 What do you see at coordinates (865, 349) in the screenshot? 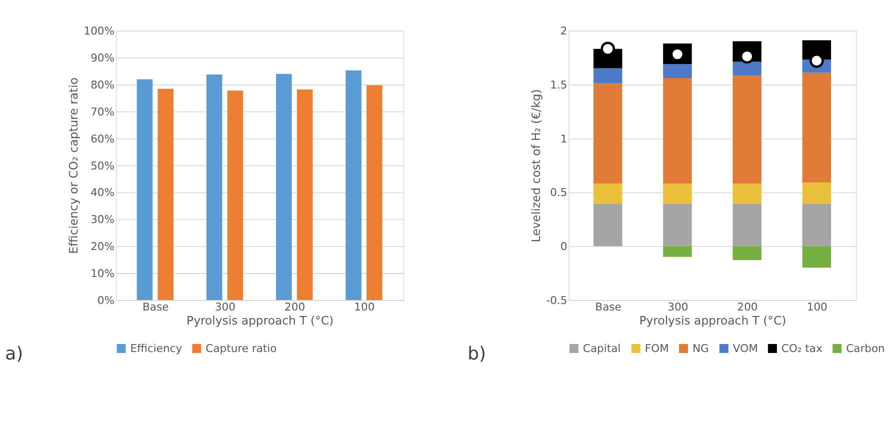
I see `legend-label: Carbon` at bounding box center [865, 349].